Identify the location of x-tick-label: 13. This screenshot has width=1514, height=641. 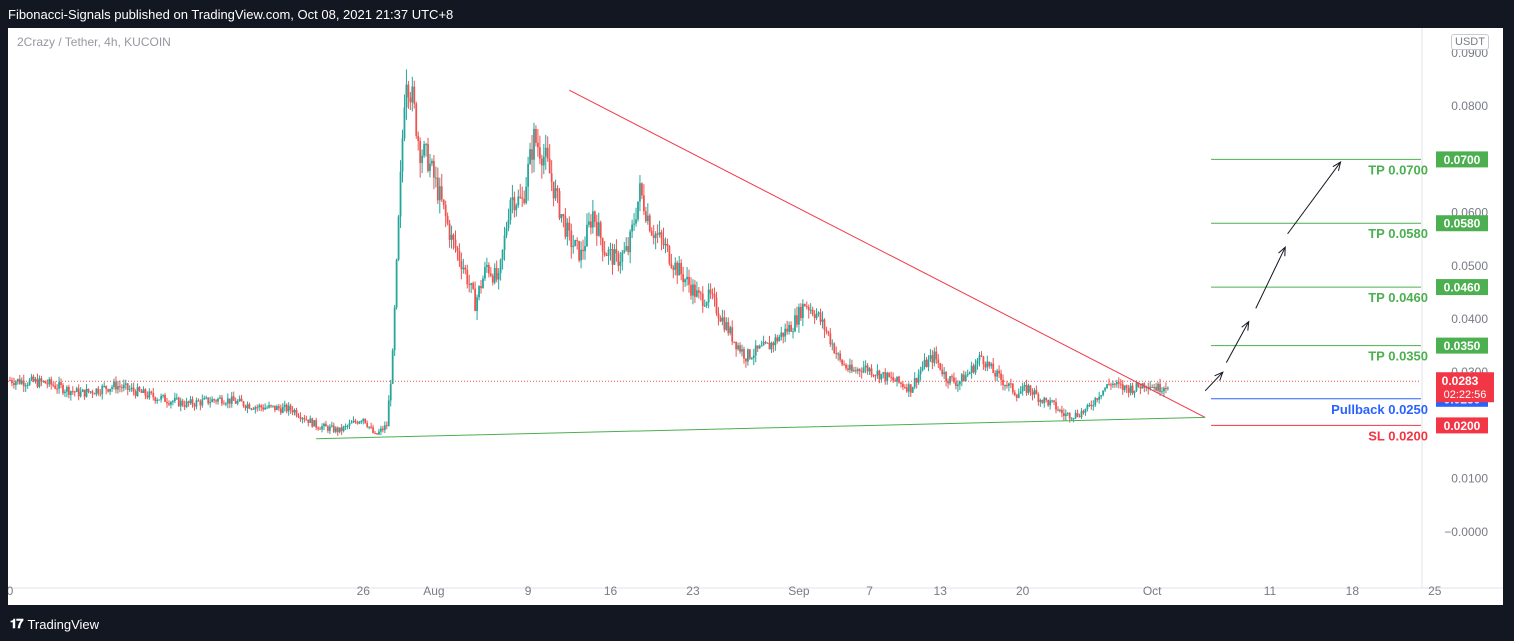
(941, 591).